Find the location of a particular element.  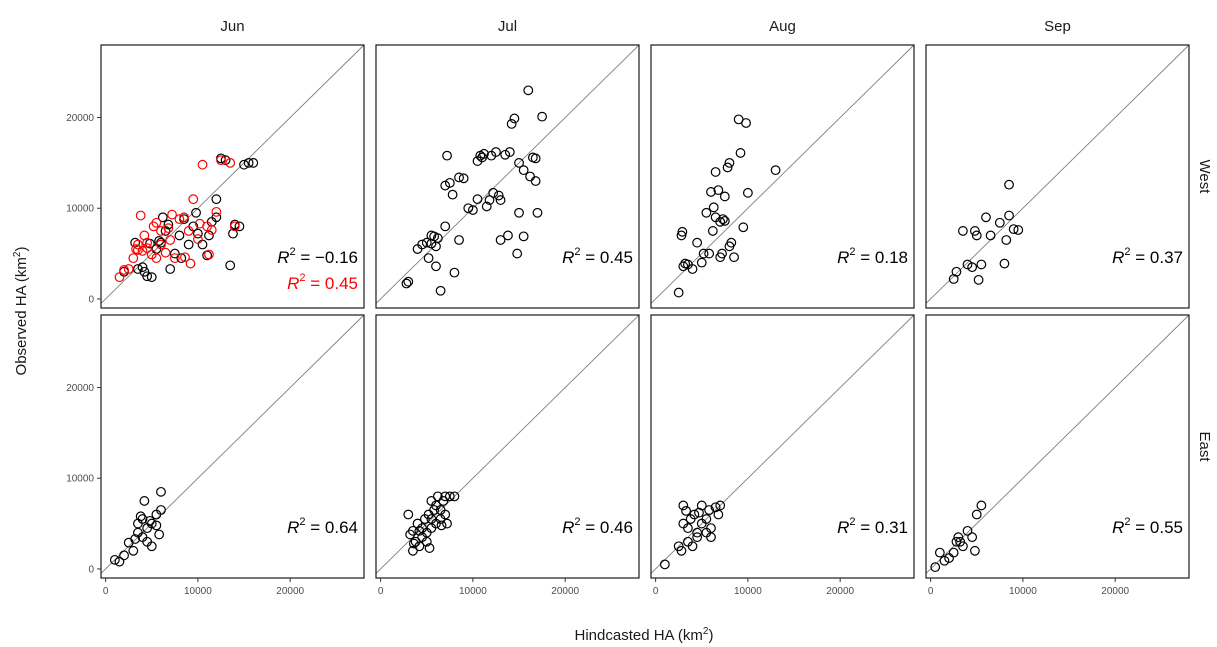

panel-jun-west: R2 = −0.16 R2 = 0.45 is located at coordinates (232, 176).